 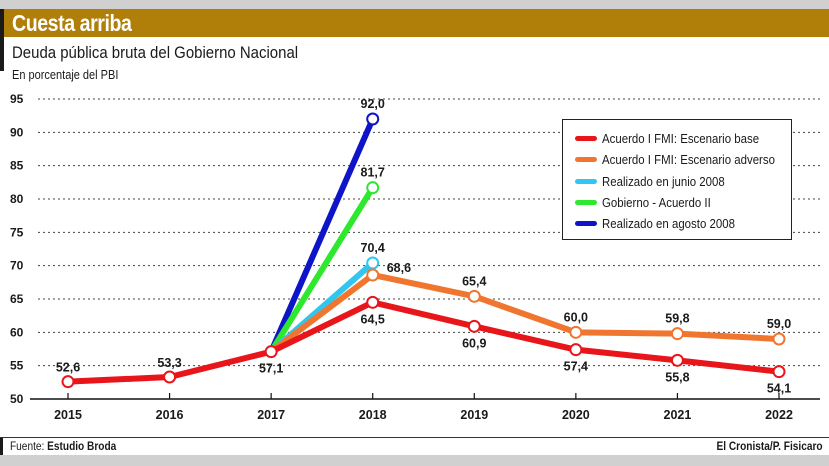 What do you see at coordinates (17, 132) in the screenshot?
I see `y-tick-label: 90` at bounding box center [17, 132].